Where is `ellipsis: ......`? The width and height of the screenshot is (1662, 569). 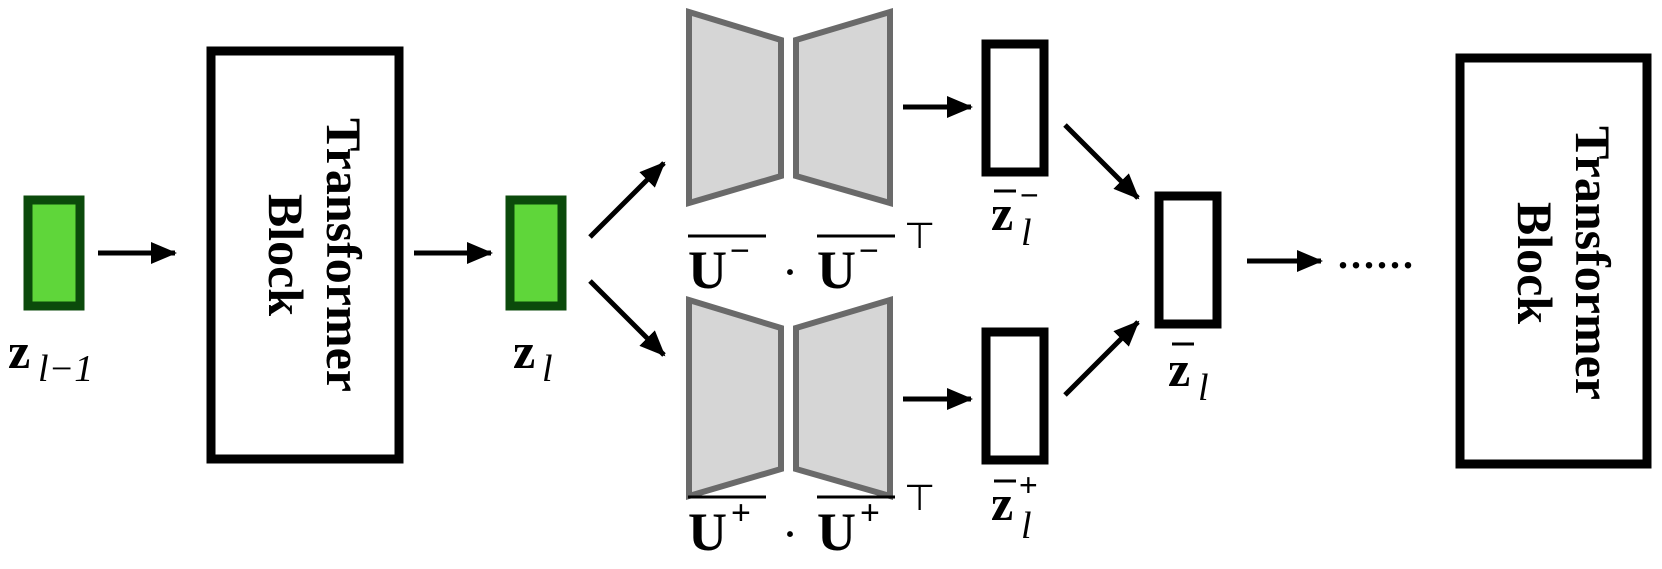
ellipsis: ...... is located at coordinates (1377, 254).